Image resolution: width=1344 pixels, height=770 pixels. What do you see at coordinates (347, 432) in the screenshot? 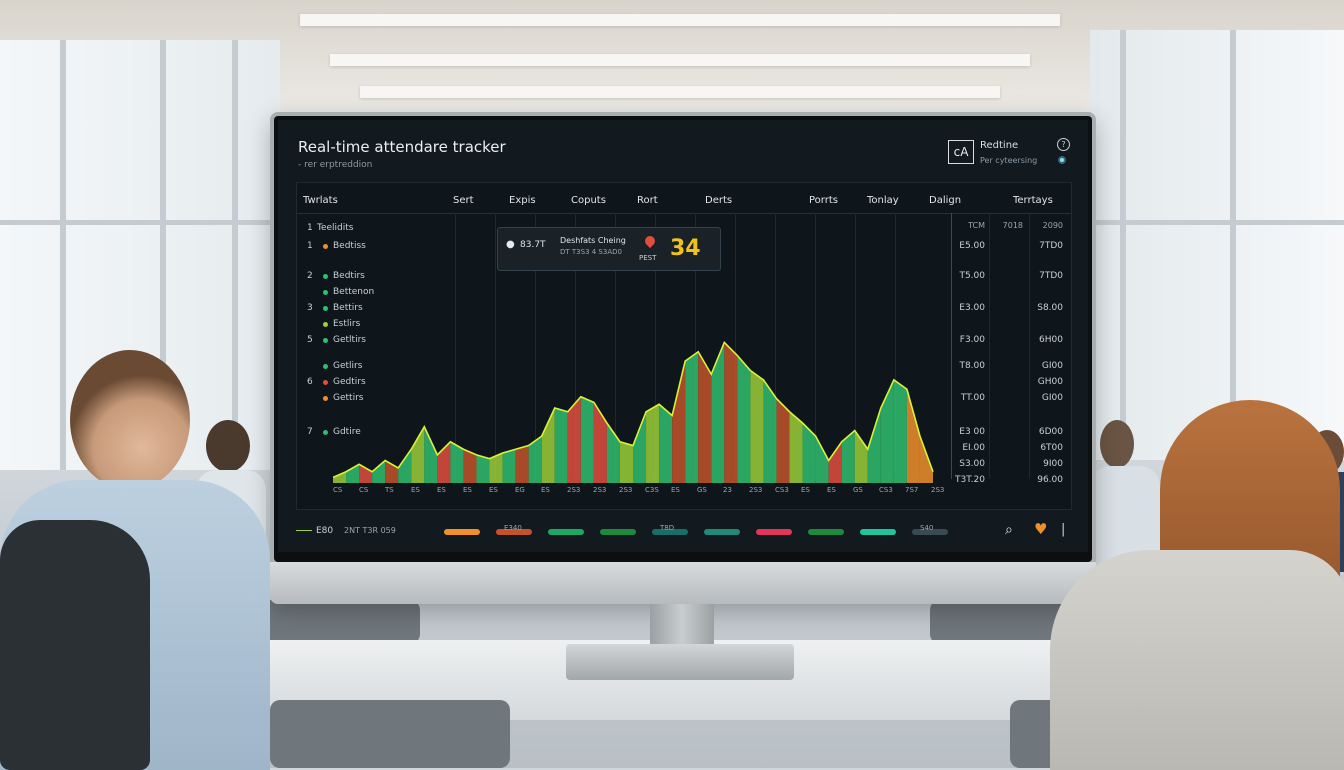
I see `row-label: Gdtire` at bounding box center [347, 432].